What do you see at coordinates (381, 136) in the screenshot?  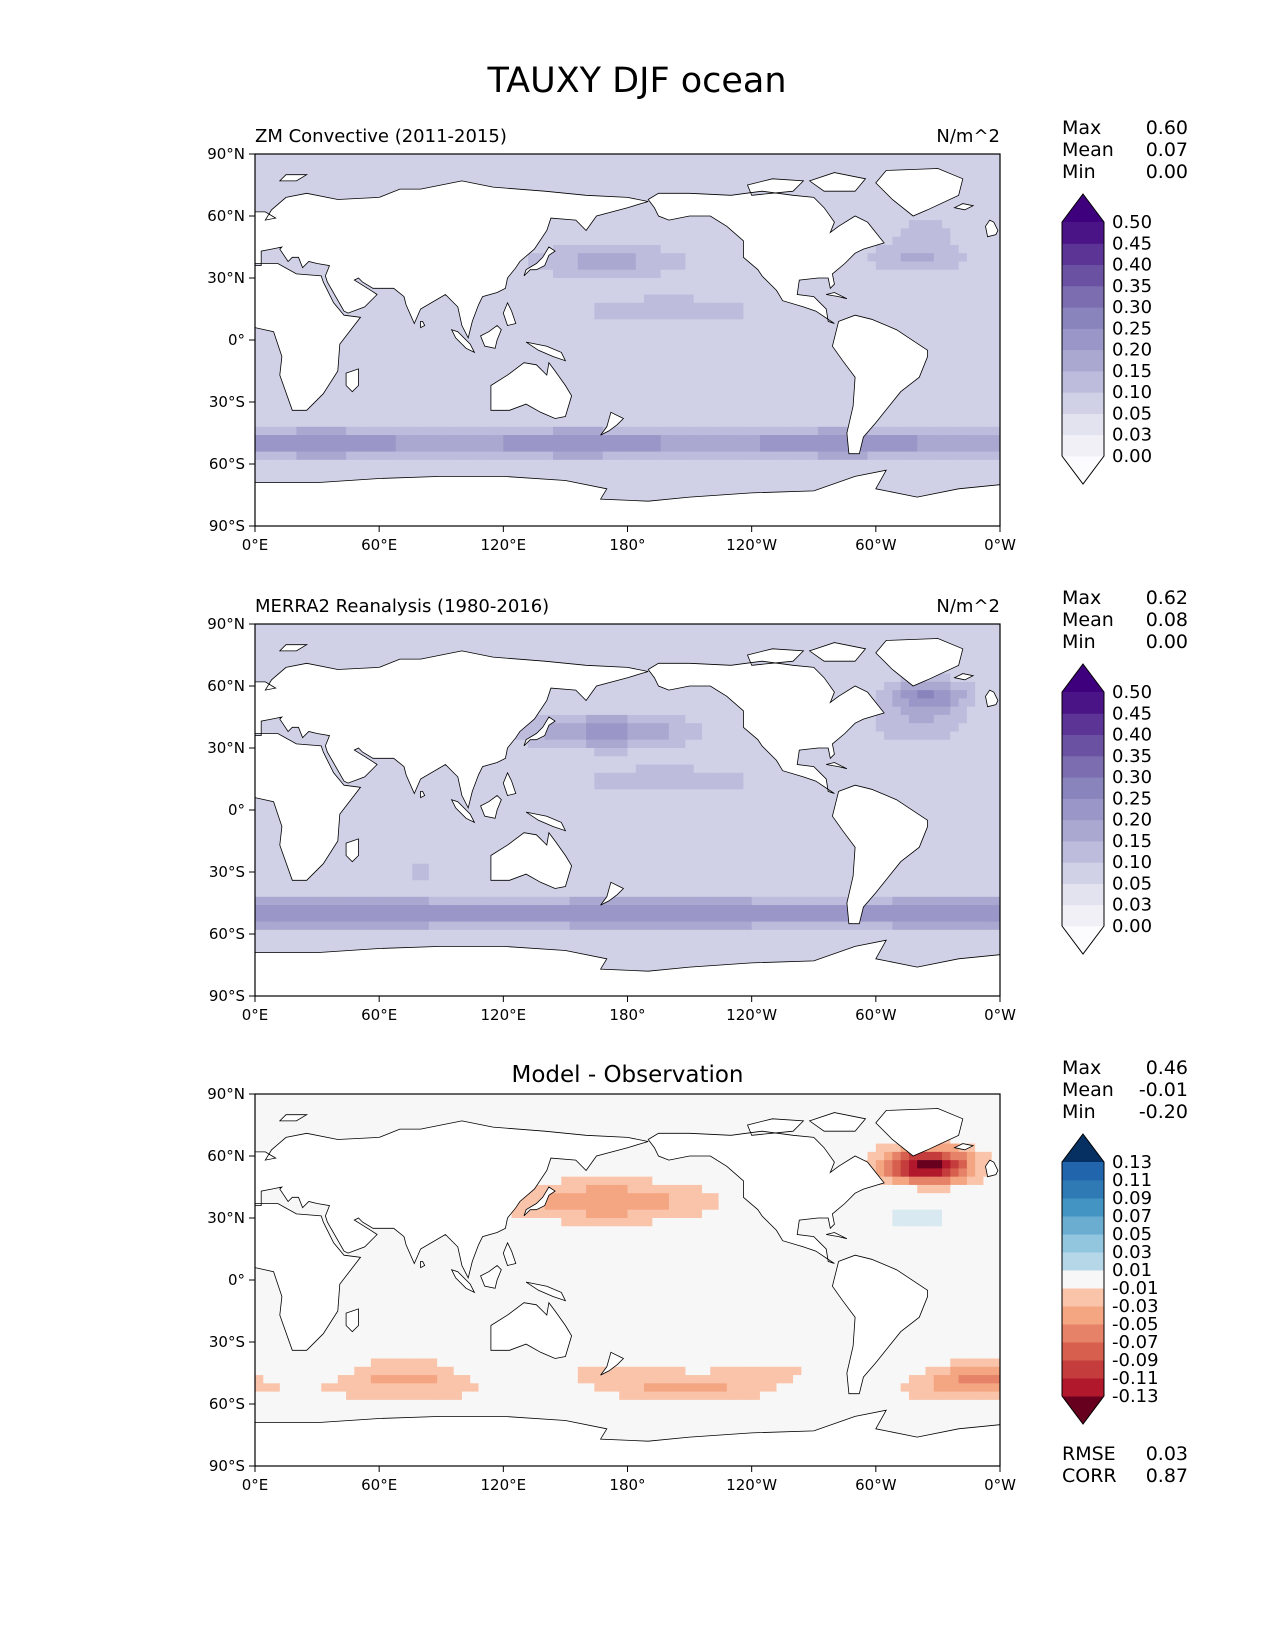 I see `panel-left-title: ZM Convective (2011-2015)` at bounding box center [381, 136].